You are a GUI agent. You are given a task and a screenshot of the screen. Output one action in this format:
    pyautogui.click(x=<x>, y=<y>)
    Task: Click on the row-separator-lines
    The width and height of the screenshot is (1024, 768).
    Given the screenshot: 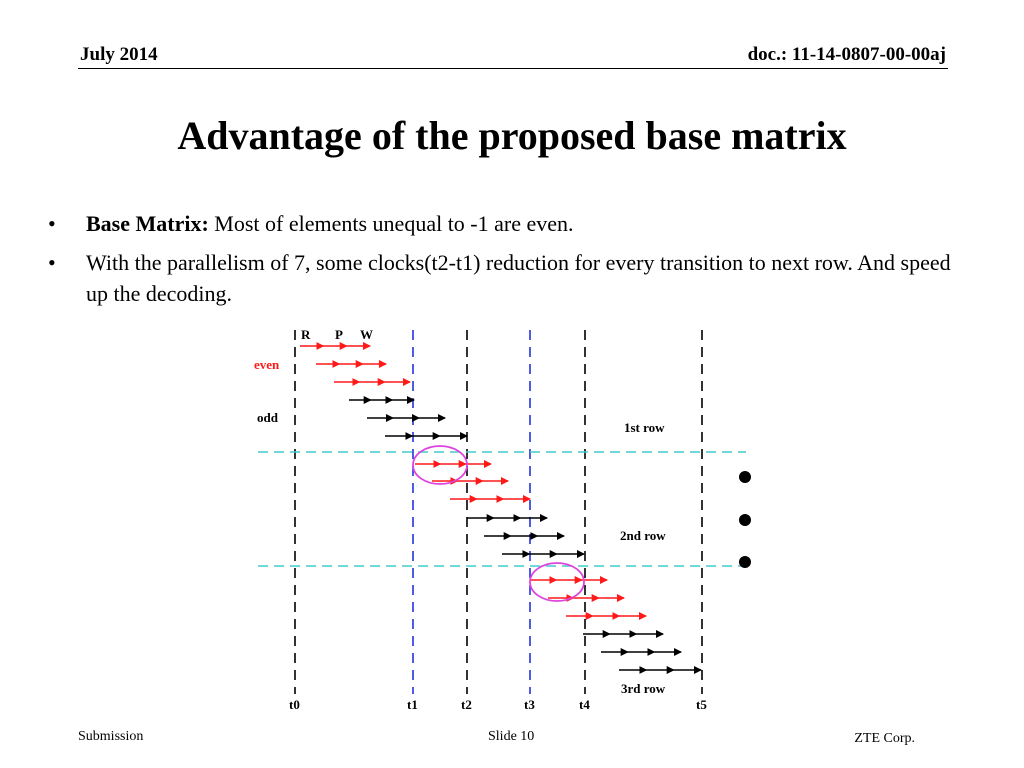 What is the action you would take?
    pyautogui.click(x=502, y=509)
    